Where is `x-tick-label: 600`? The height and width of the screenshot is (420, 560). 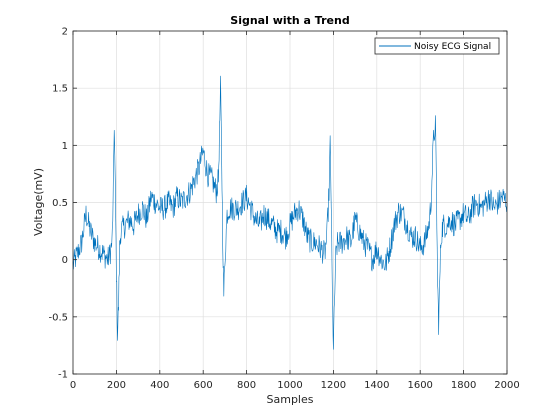 x-tick-label: 600 is located at coordinates (203, 385).